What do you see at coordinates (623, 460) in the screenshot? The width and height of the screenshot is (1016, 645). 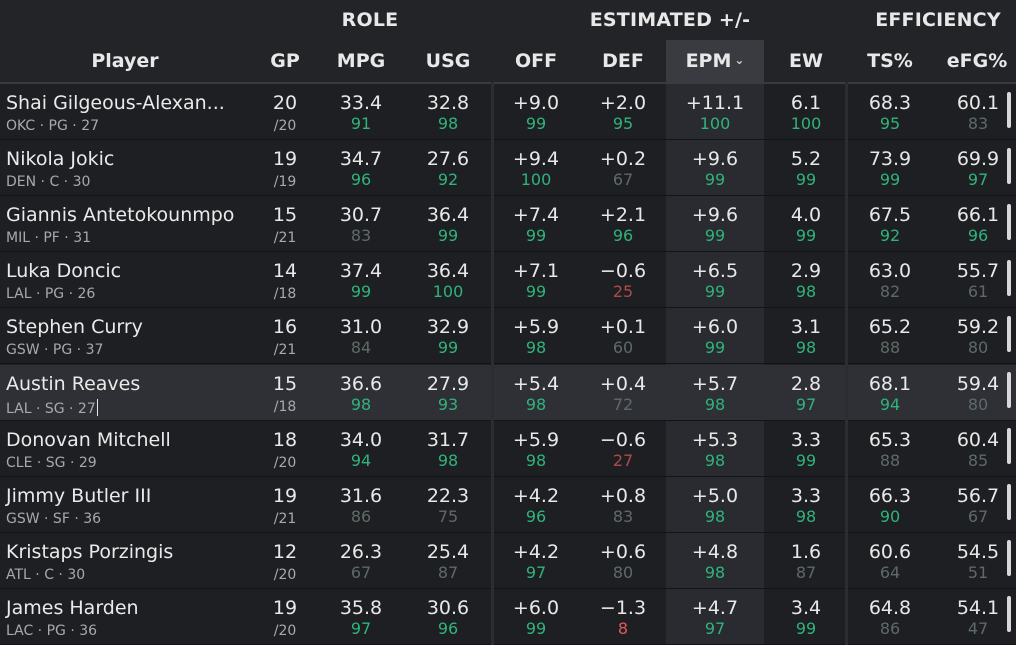 I see `def-percentile: 27` at bounding box center [623, 460].